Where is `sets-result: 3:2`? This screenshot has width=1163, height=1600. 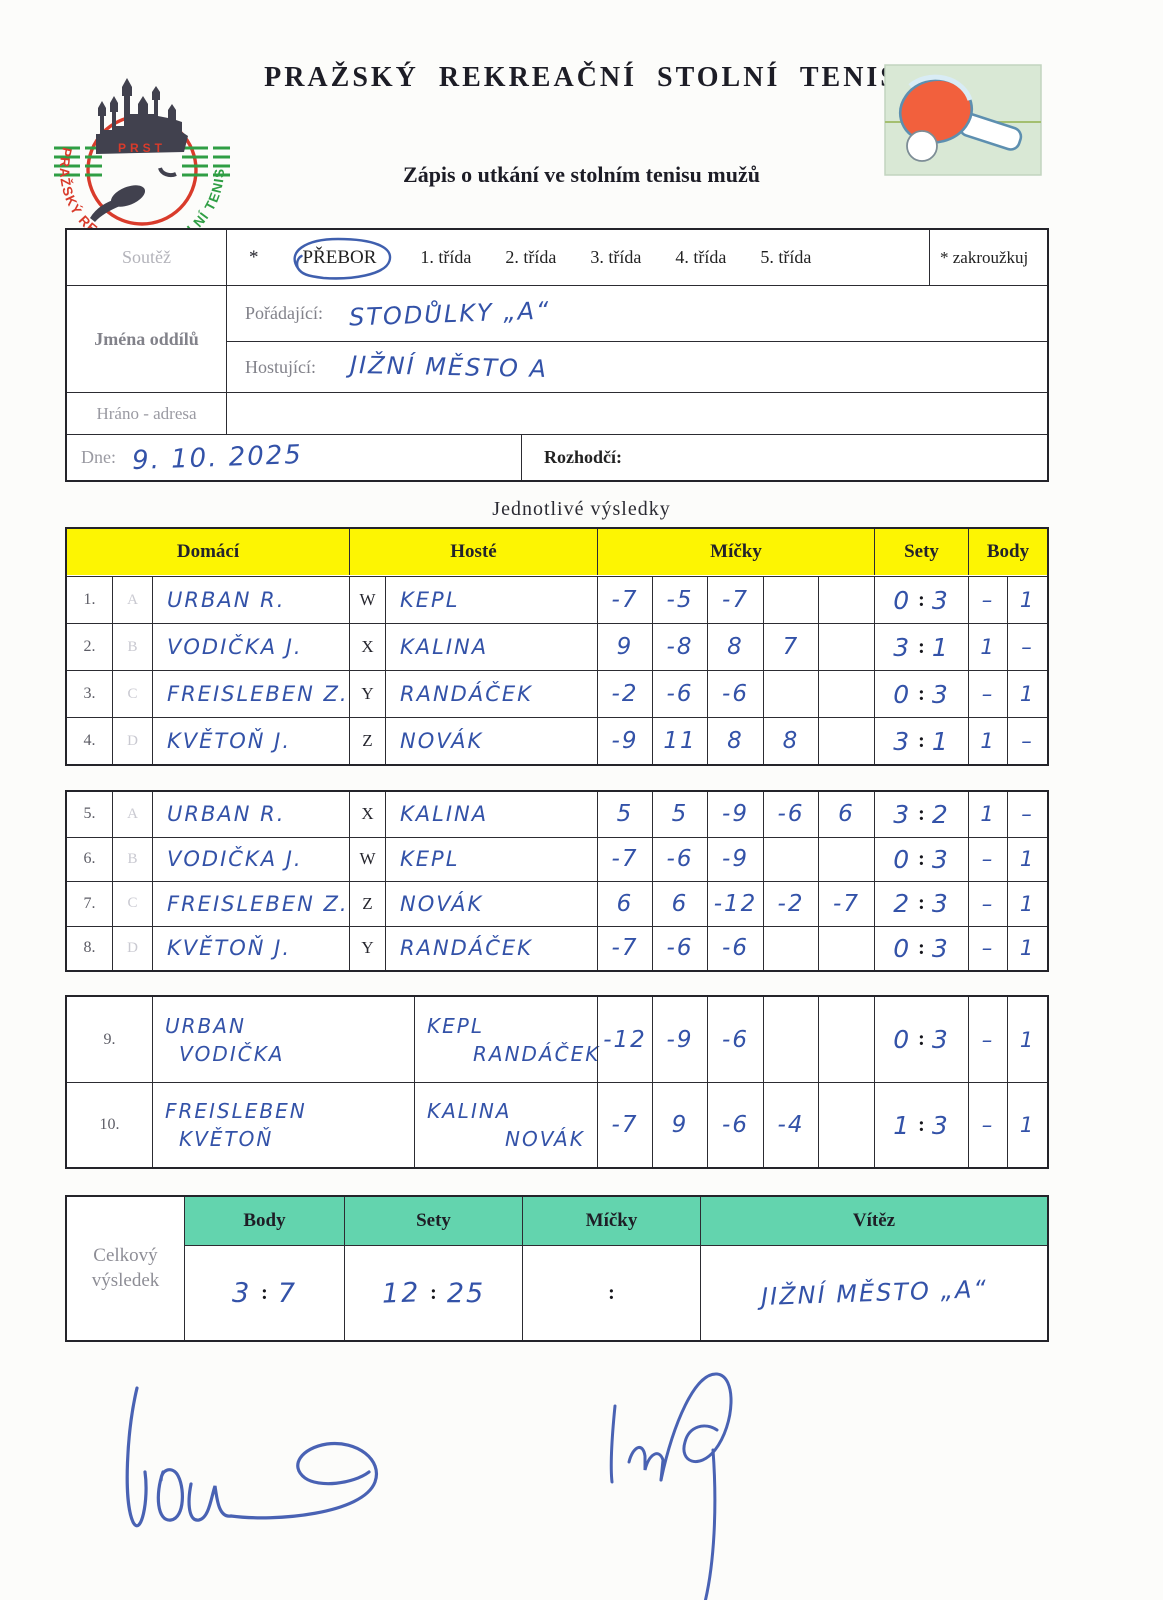
sets-result: 3:2 is located at coordinates (921, 814).